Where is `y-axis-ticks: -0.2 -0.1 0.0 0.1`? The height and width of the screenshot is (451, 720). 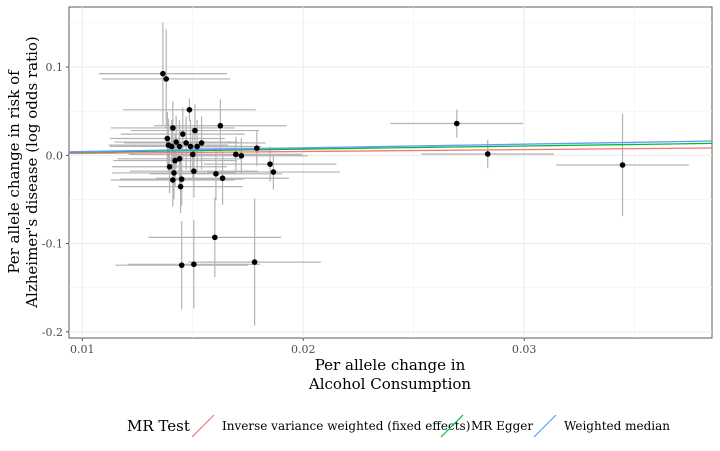 y-axis-ticks: -0.2 -0.1 0.0 0.1 is located at coordinates (55, 200).